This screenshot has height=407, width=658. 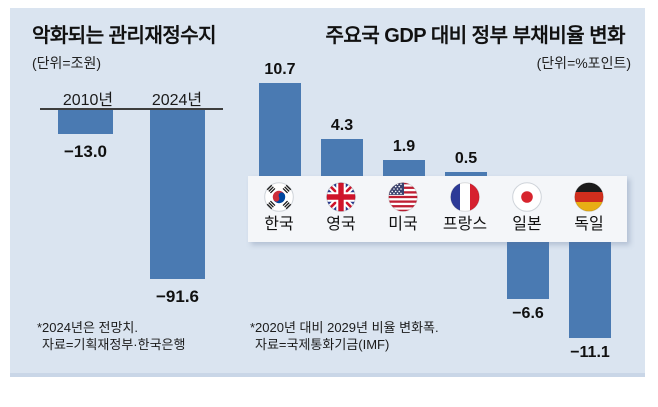 I want to click on country-cell-korea: 한국, so click(x=279, y=209).